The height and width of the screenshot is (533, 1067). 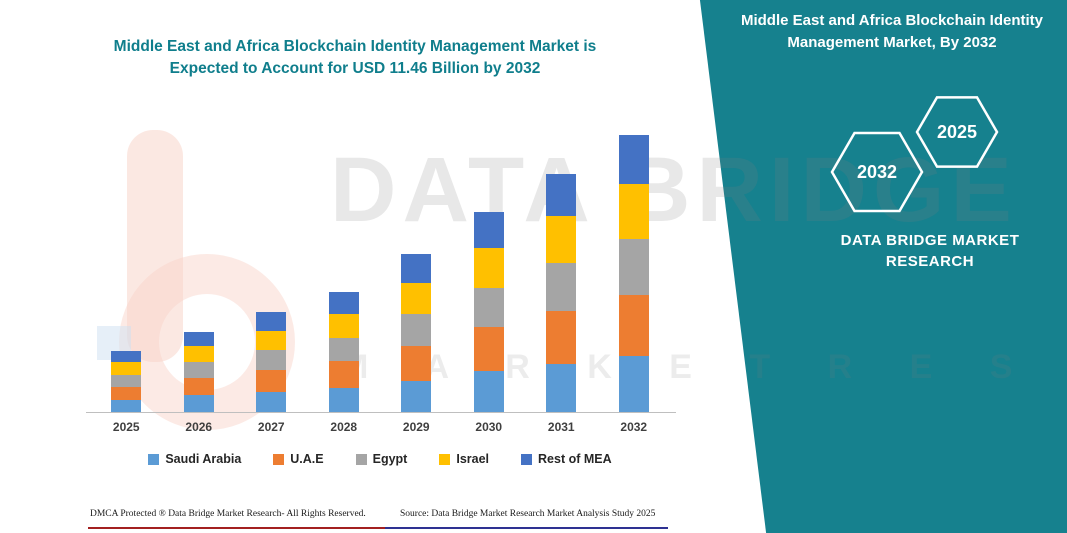 I want to click on legend-item-israel: Israel, so click(x=464, y=459).